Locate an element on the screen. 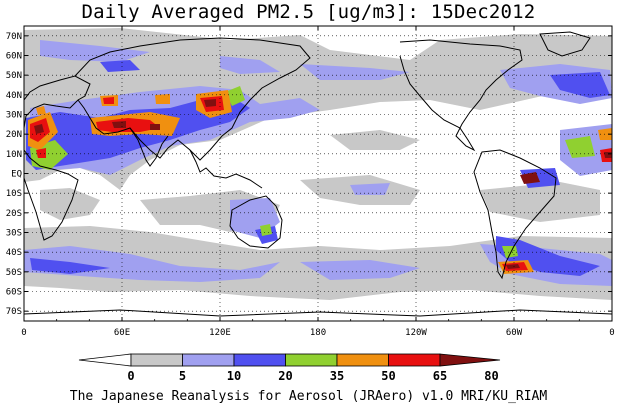 This screenshot has width=617, height=410. colorbar-label: 0 is located at coordinates (130, 376).